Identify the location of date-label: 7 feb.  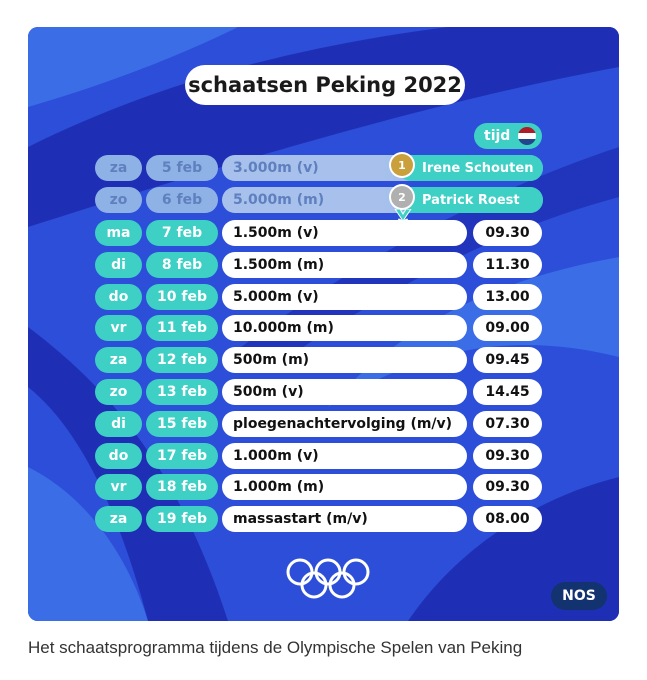
(182, 233).